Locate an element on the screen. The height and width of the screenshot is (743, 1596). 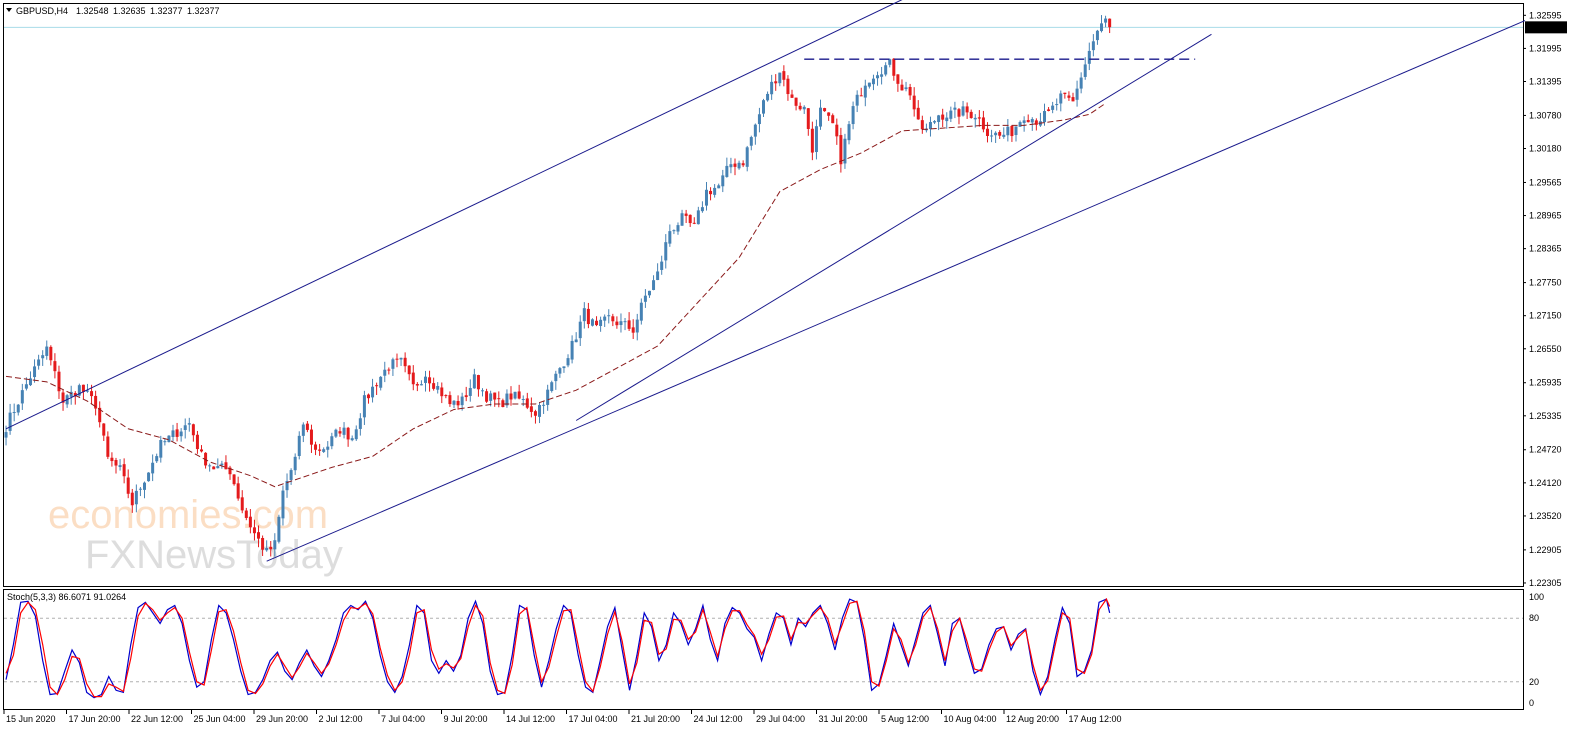
price-tick-label: 1.30180 is located at coordinates (1545, 149).